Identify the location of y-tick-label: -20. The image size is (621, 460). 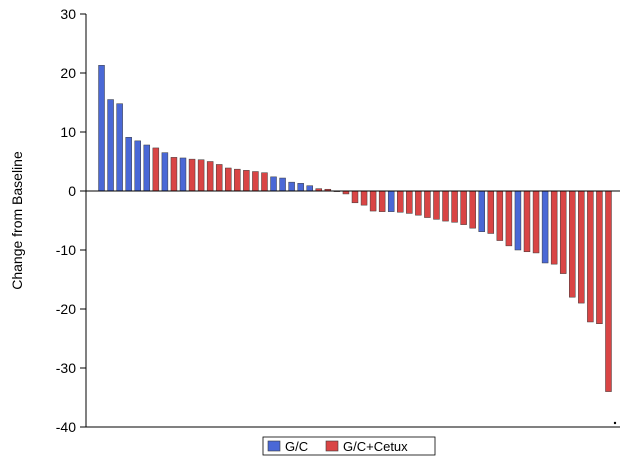
(66, 309).